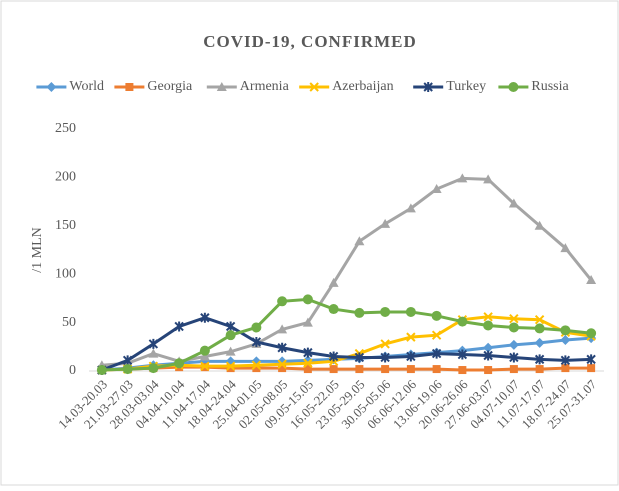  Describe the element at coordinates (310, 41) in the screenshot. I see `chart-title: COVID-19, CONFIRMED` at that location.